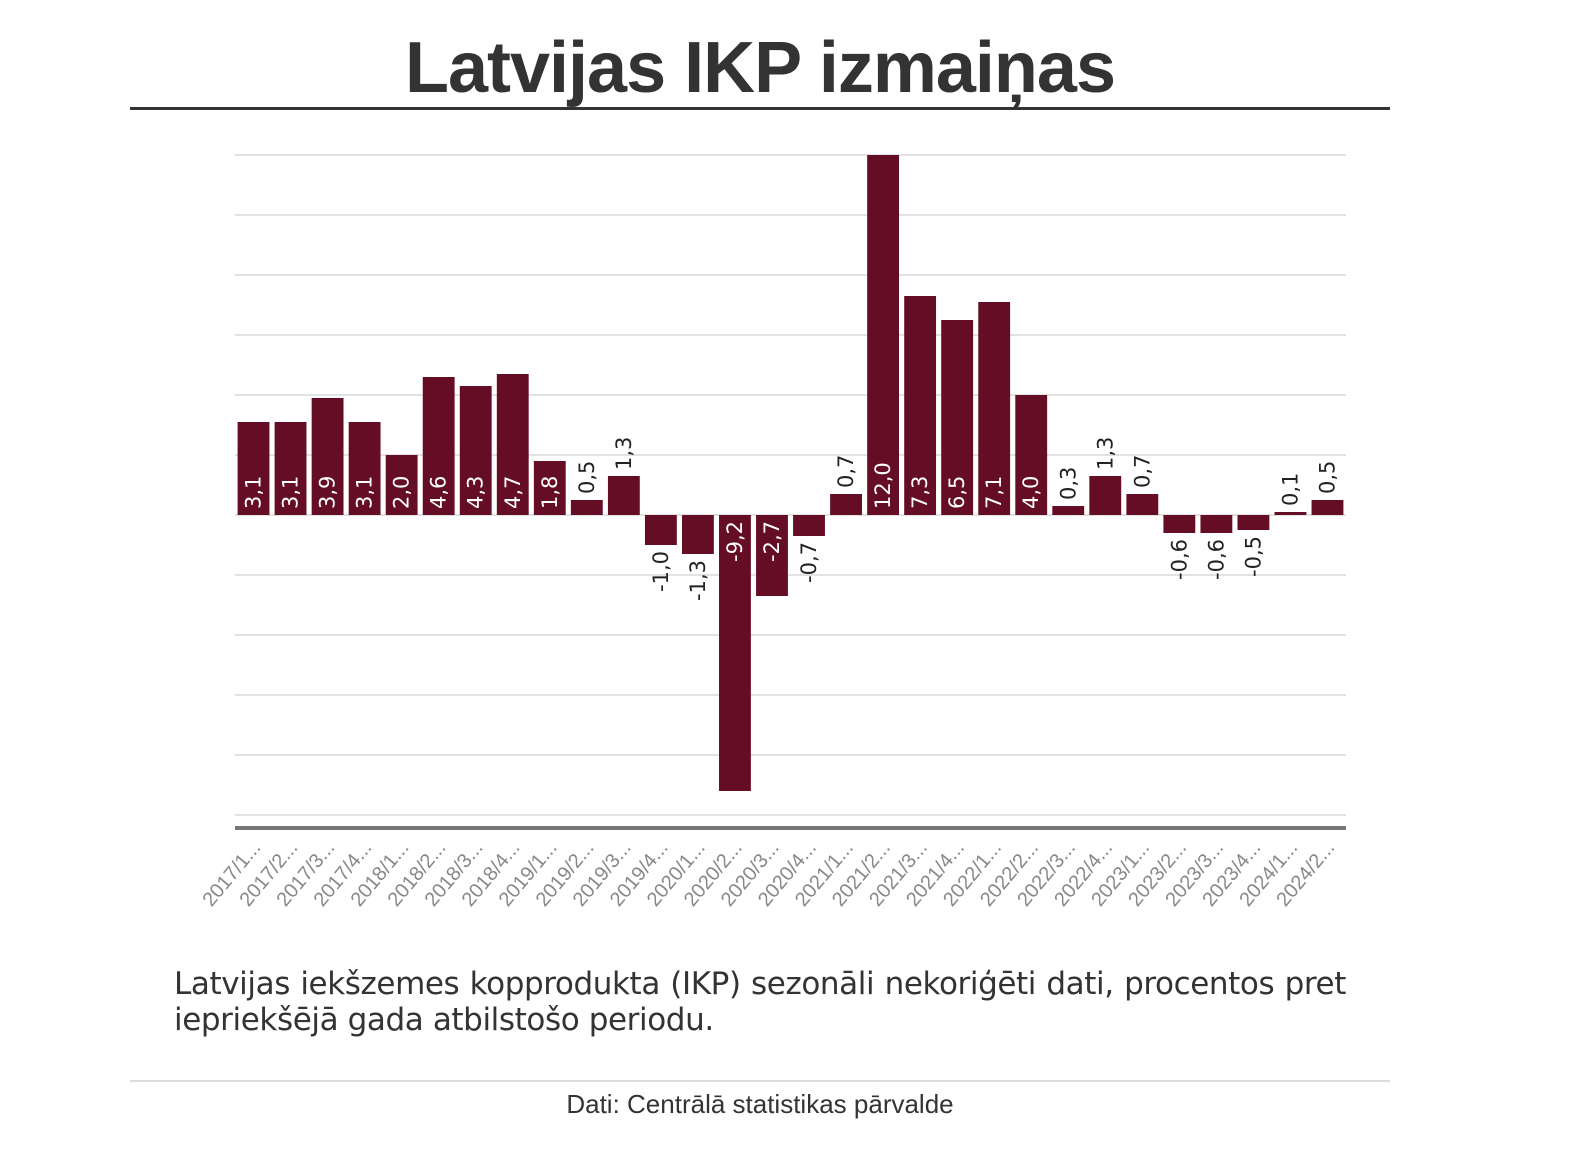  What do you see at coordinates (661, 571) in the screenshot?
I see `data-label: -1,0` at bounding box center [661, 571].